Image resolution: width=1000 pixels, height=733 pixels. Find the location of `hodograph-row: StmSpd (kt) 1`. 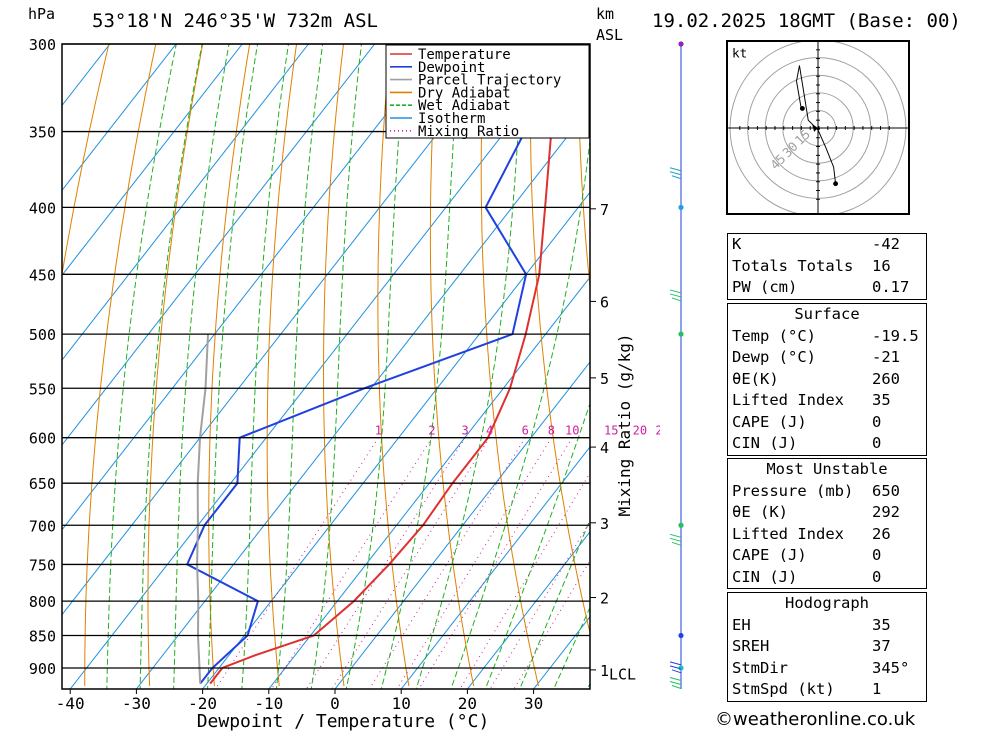

hodograph-row: StmSpd (kt) 1 is located at coordinates (827, 690).